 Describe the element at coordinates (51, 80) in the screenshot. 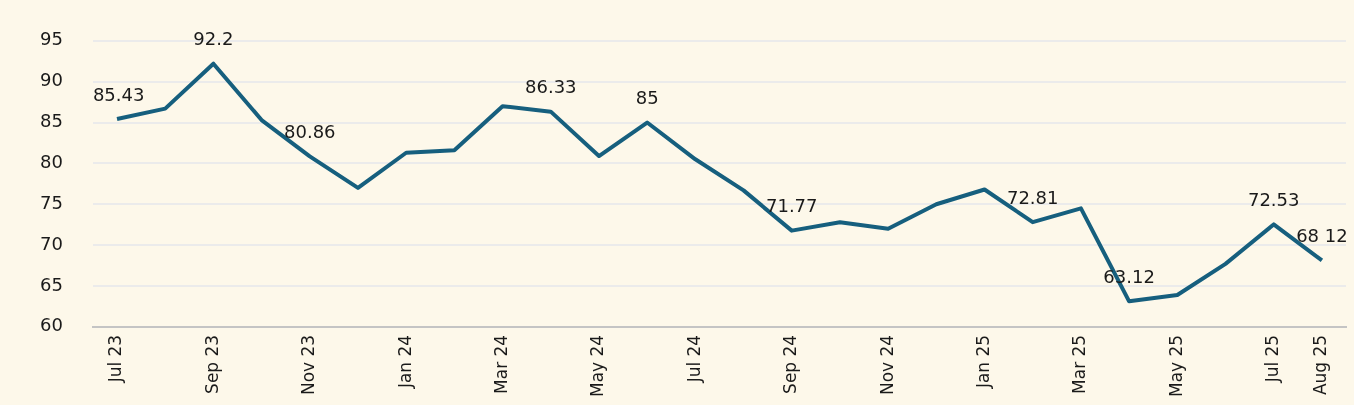

I see `y-tick-label: 90` at that location.